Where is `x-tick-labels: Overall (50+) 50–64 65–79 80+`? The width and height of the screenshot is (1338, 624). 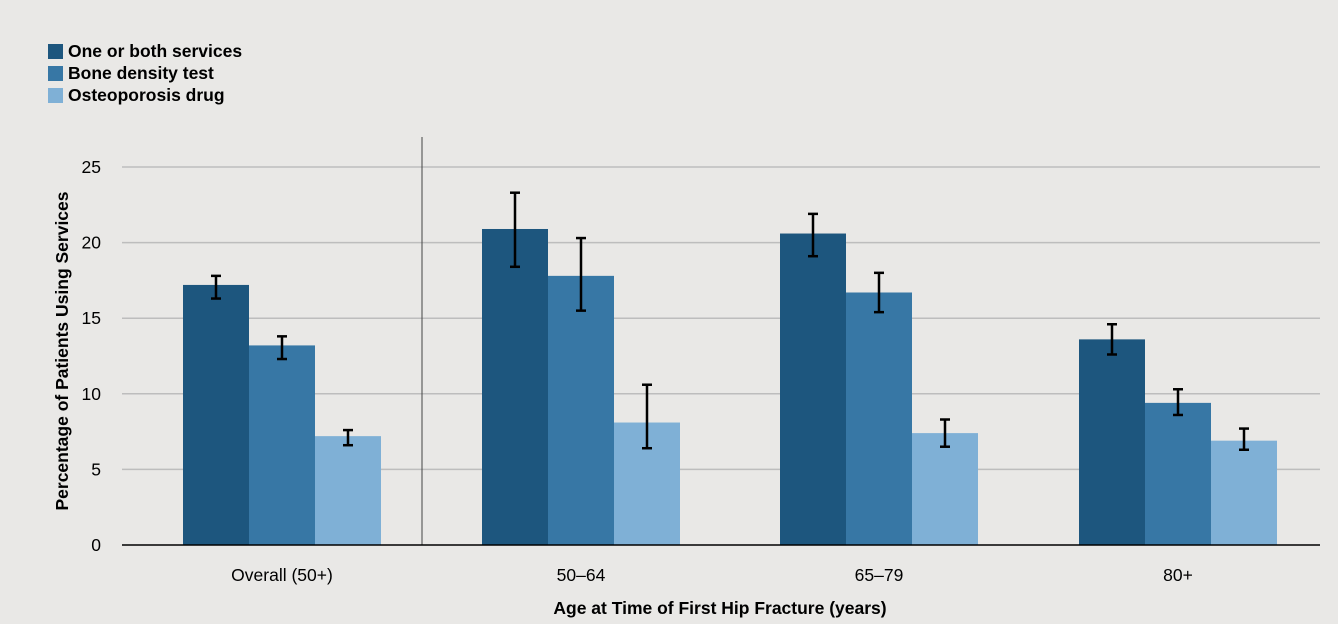
x-tick-labels: Overall (50+) 50–64 65–79 80+ is located at coordinates (712, 575).